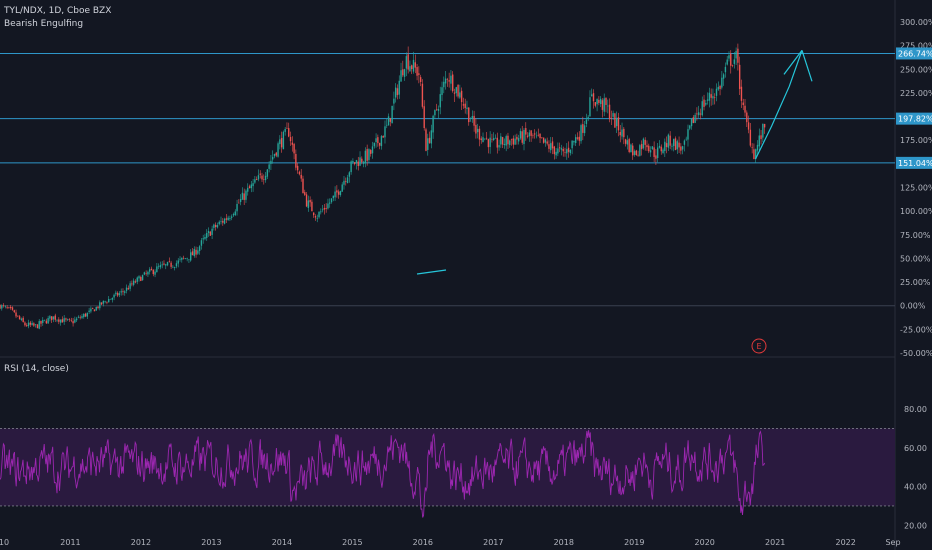  What do you see at coordinates (915, 53) in the screenshot?
I see `price-tag-label: 266.74%` at bounding box center [915, 53].